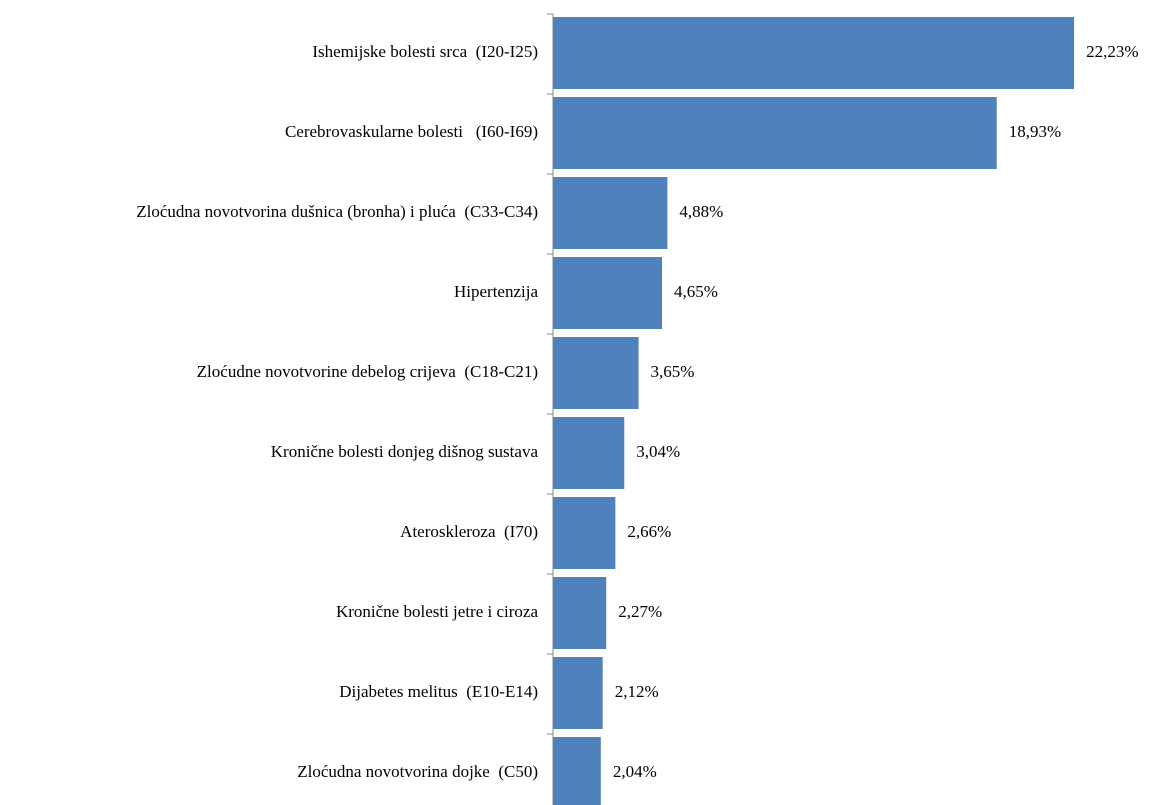 Image resolution: width=1155 pixels, height=805 pixels. I want to click on category-label: Ishemijske bolesti srca (I20-I25), so click(425, 51).